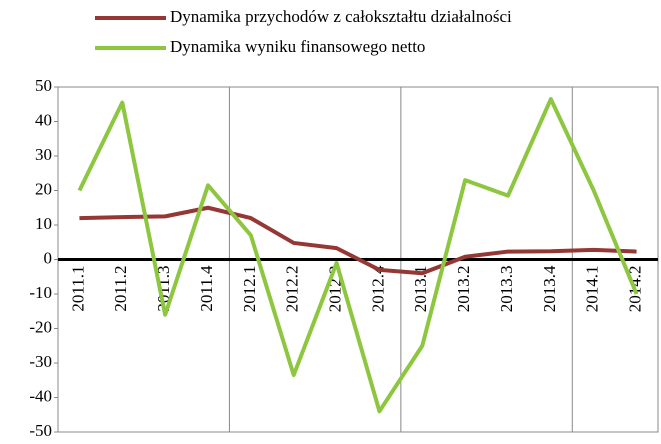  I want to click on x-tick-label: 2013.4, so click(549, 288).